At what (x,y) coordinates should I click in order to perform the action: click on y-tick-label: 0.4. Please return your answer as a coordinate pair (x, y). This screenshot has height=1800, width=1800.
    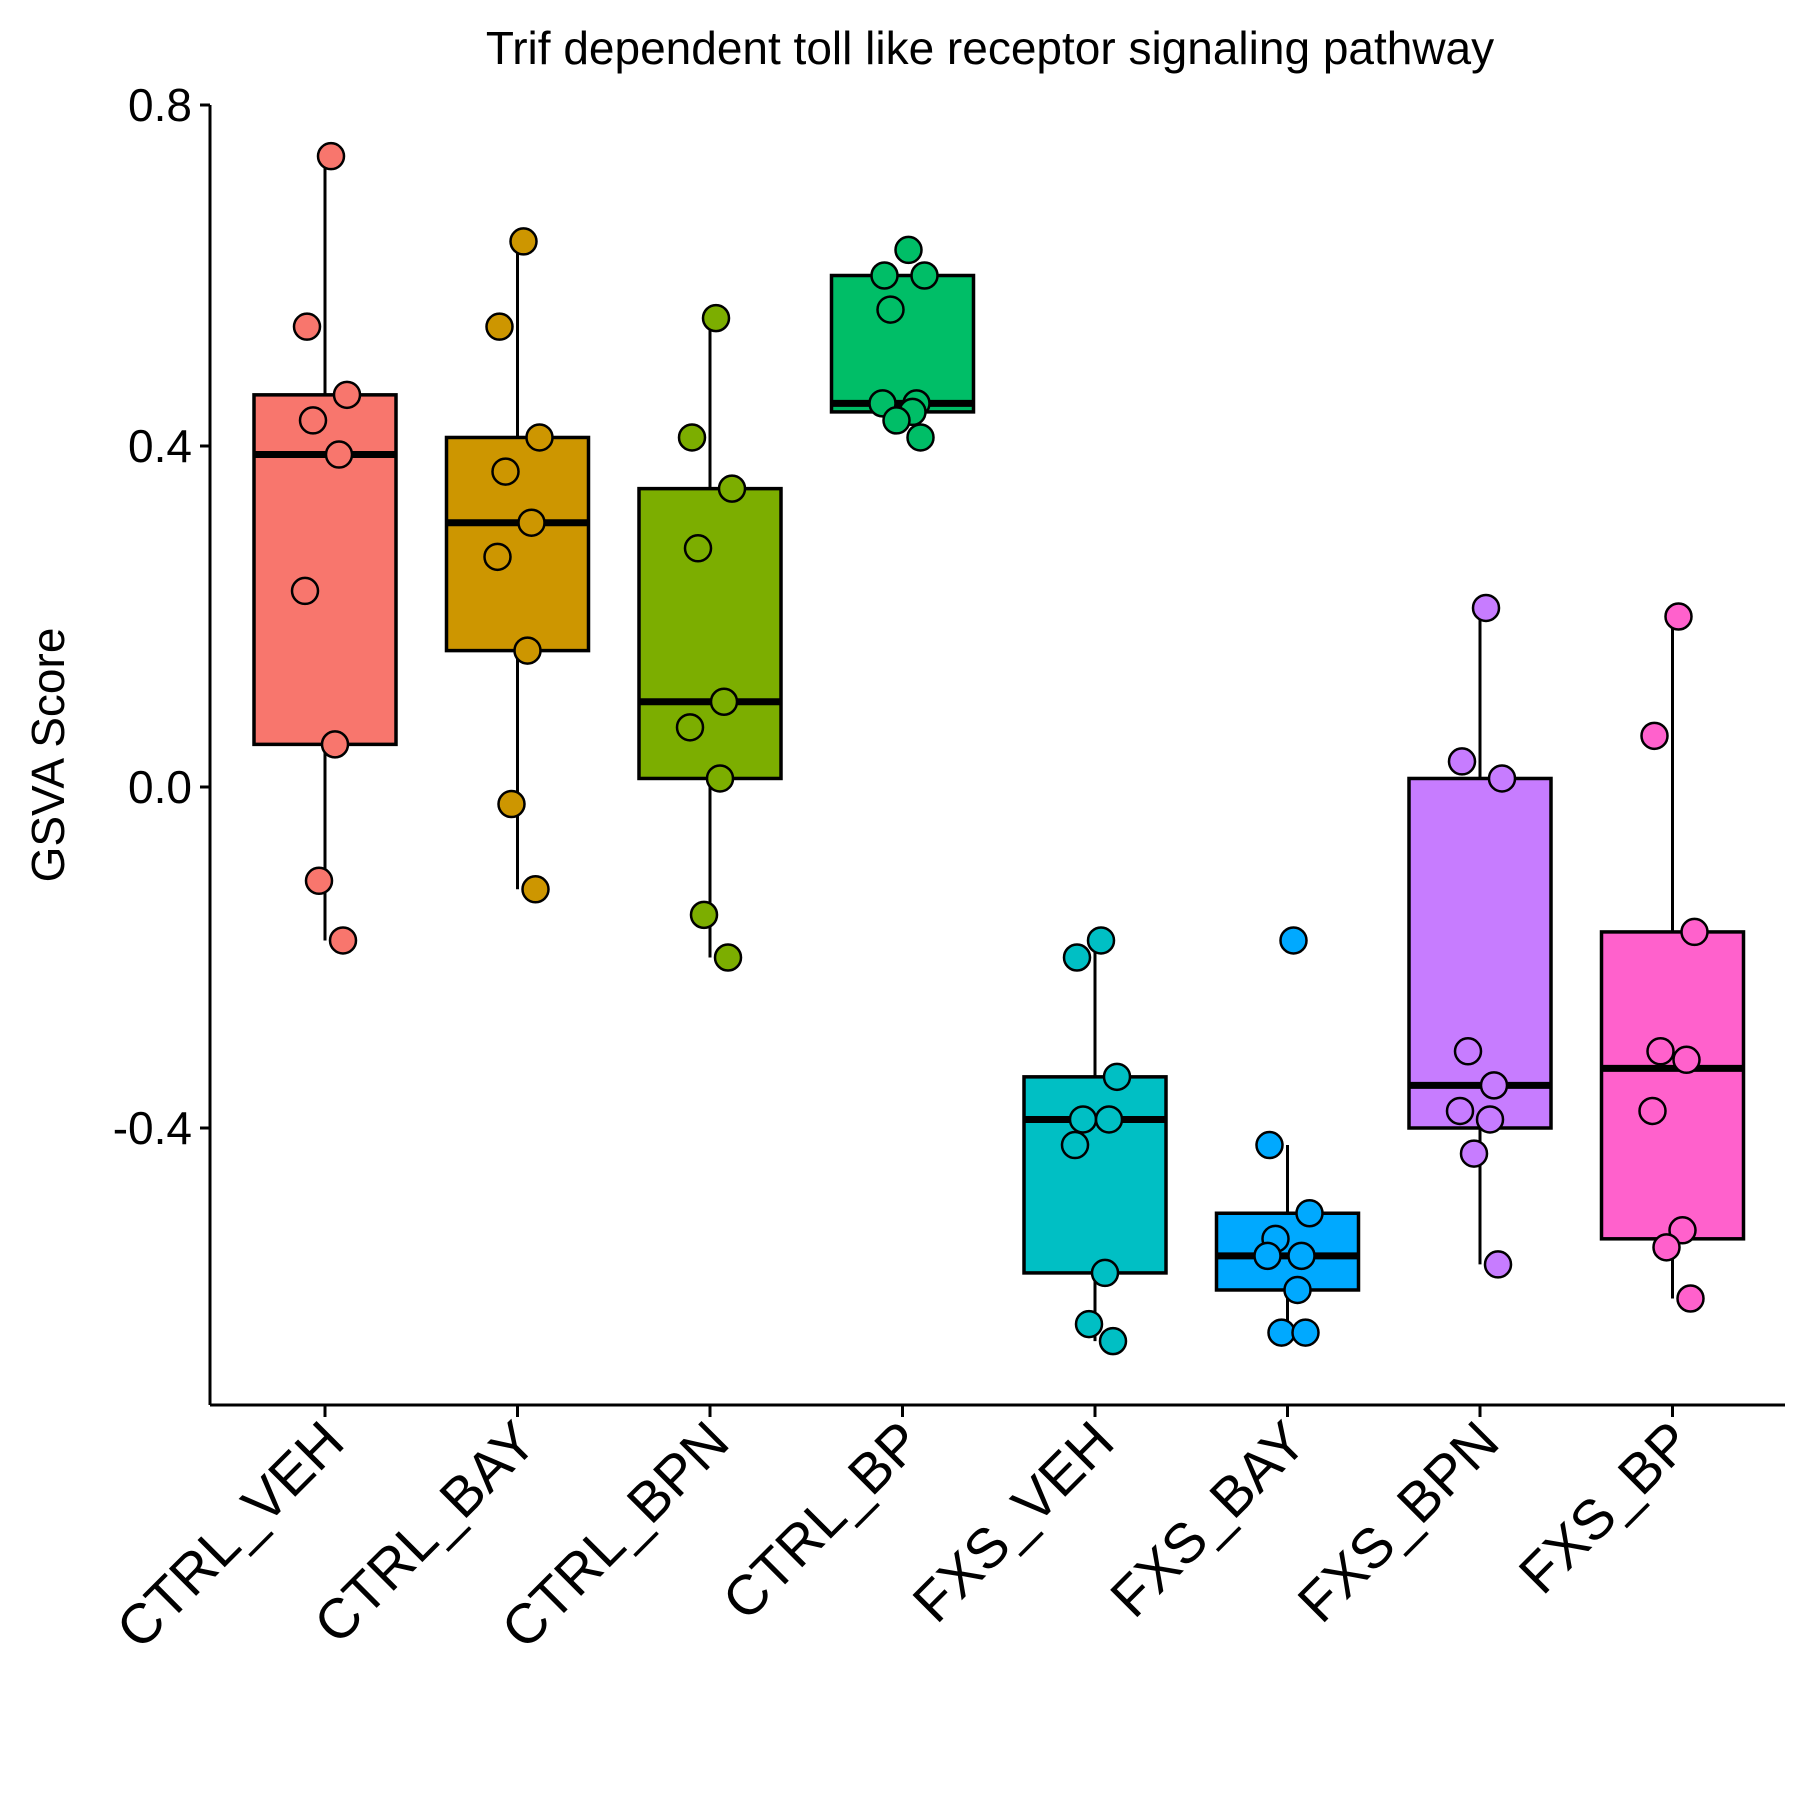
    Looking at the image, I should click on (160, 446).